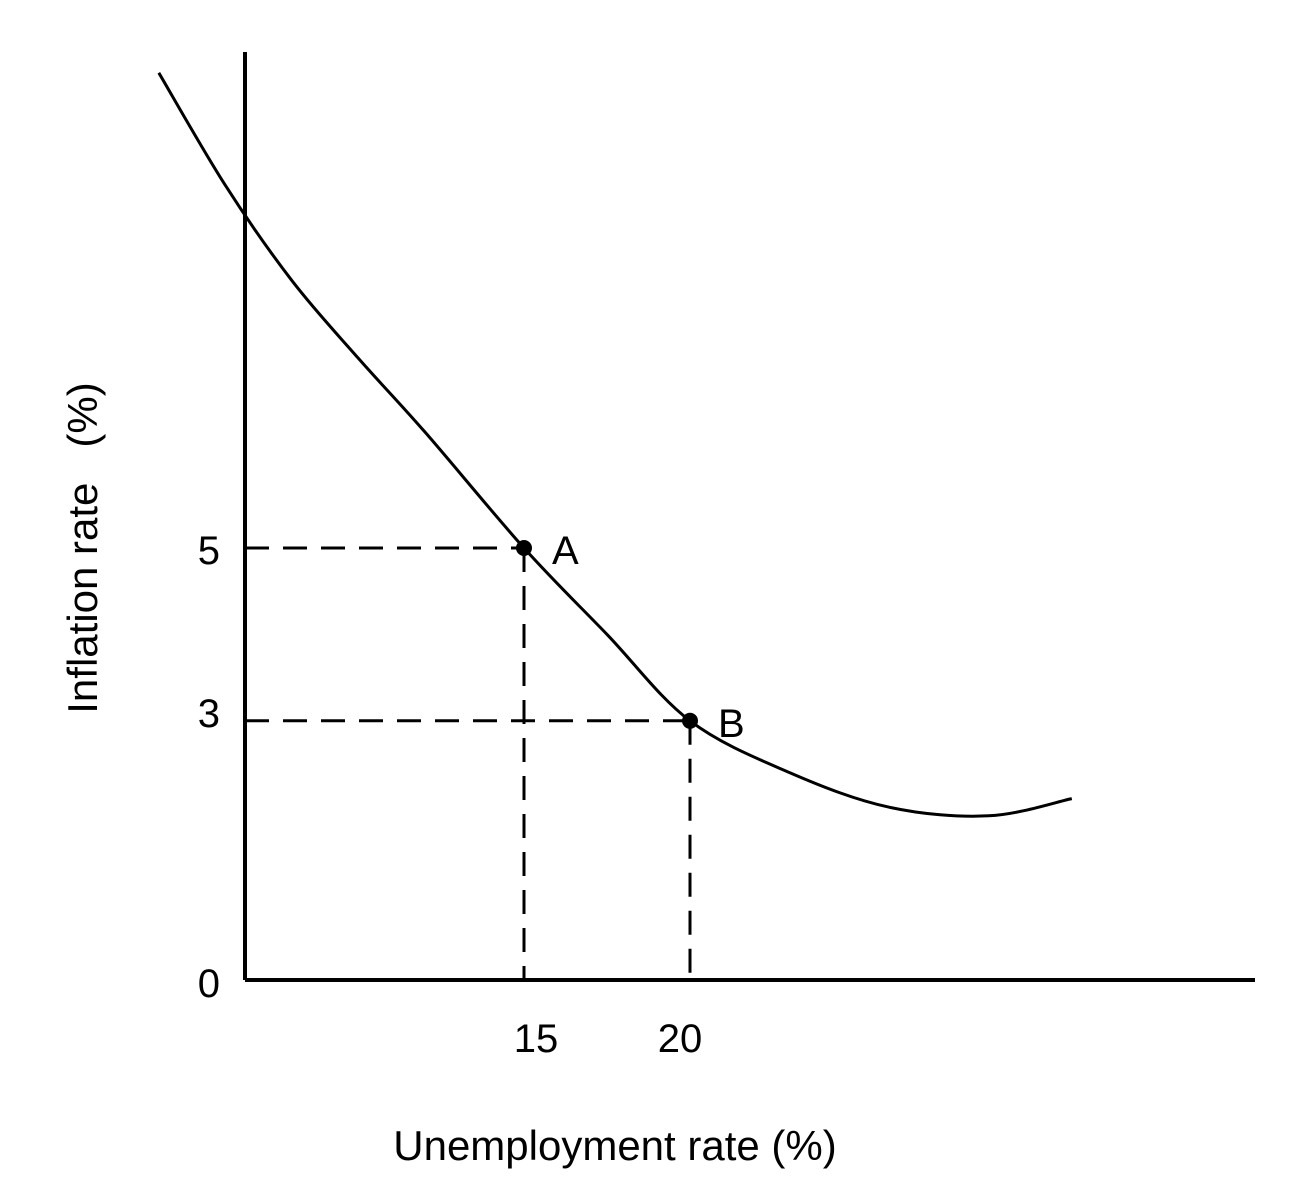 Image resolution: width=1304 pixels, height=1200 pixels. What do you see at coordinates (690, 720) in the screenshot?
I see `point-marker-b` at bounding box center [690, 720].